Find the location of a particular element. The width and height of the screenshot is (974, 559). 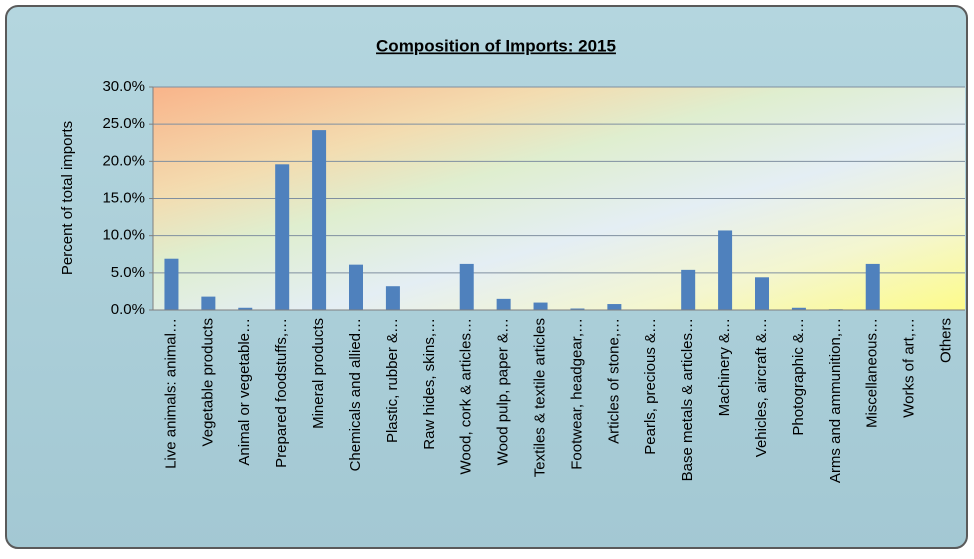

x-tick-label: Vegetable products is located at coordinates (207, 382).